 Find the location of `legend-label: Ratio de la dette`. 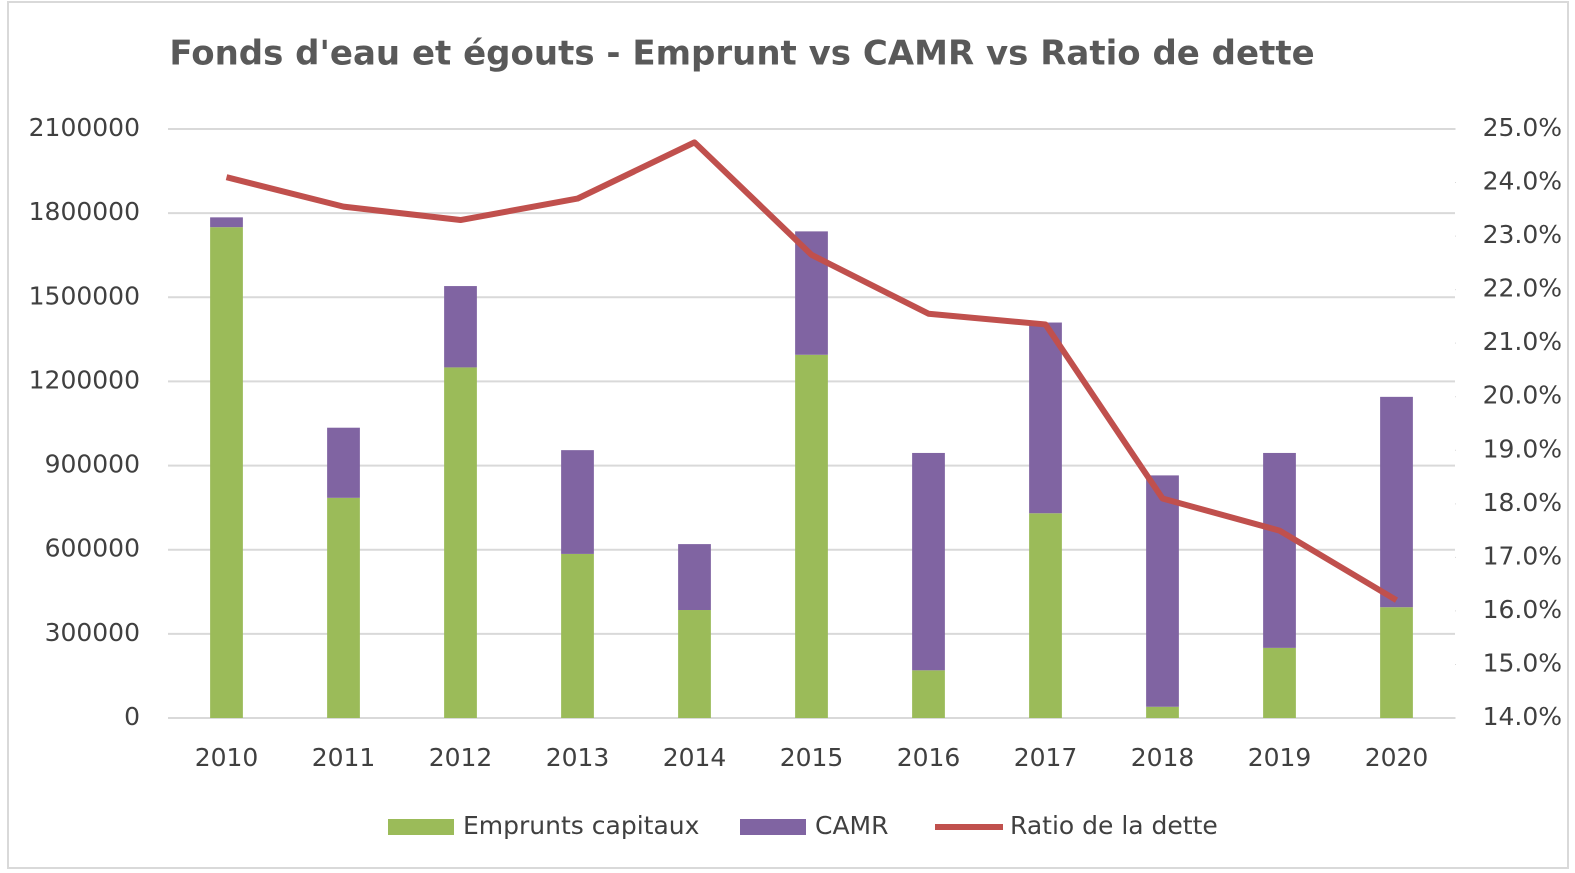

legend-label: Ratio de la dette is located at coordinates (1114, 825).